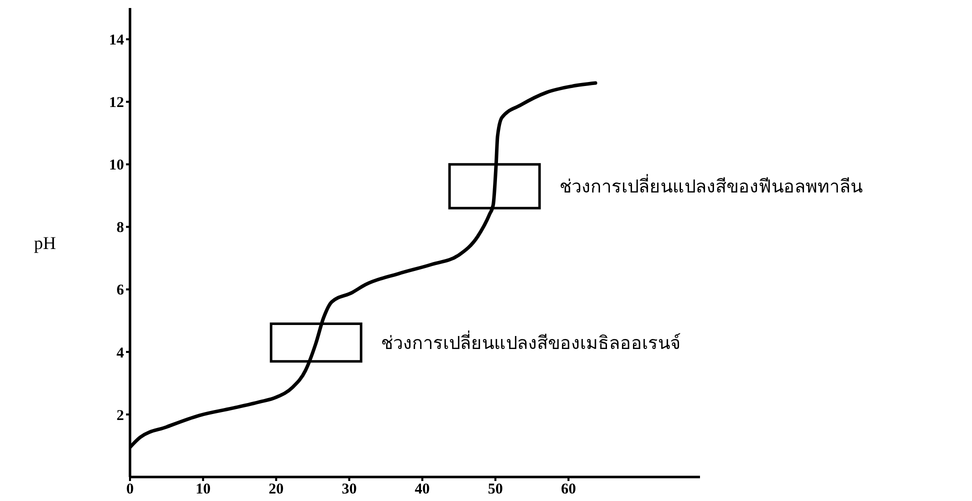 The width and height of the screenshot is (972, 501). I want to click on y-tick-label: 14, so click(116, 40).